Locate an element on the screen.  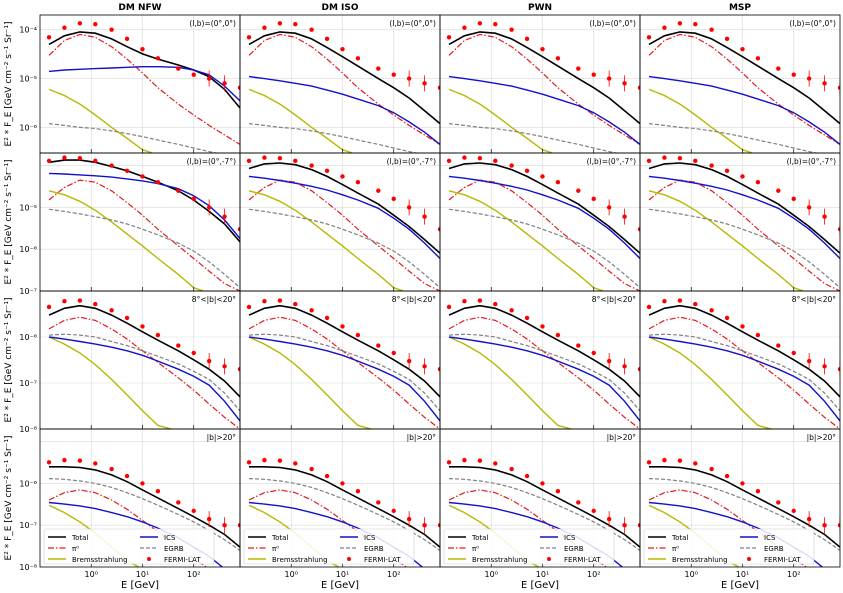
legend-box: Total π⁰ Bremsstrahlung ICS EGRB FERMI-LAT is located at coordinates (529, 546).